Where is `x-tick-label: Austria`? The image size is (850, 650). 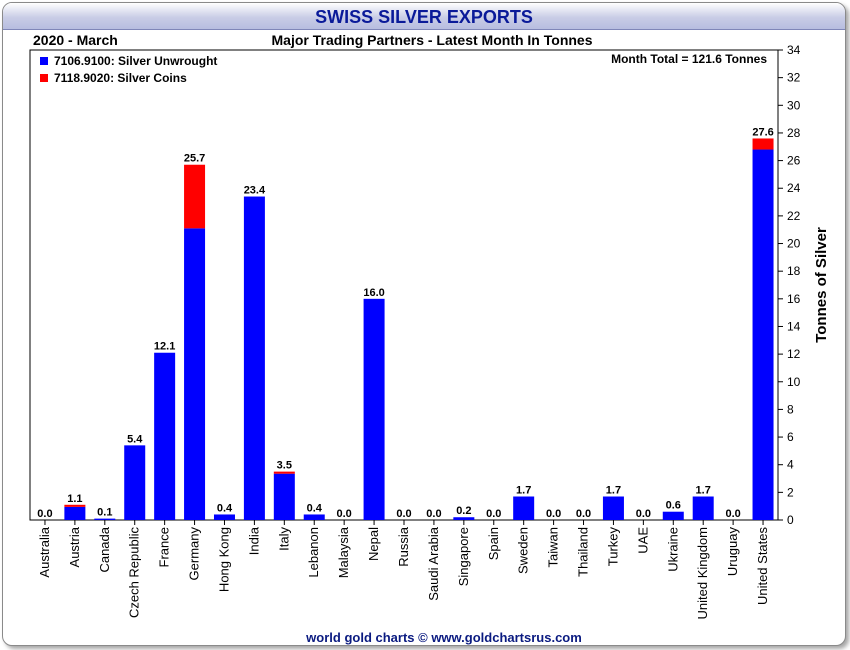 x-tick-label: Austria is located at coordinates (74, 546).